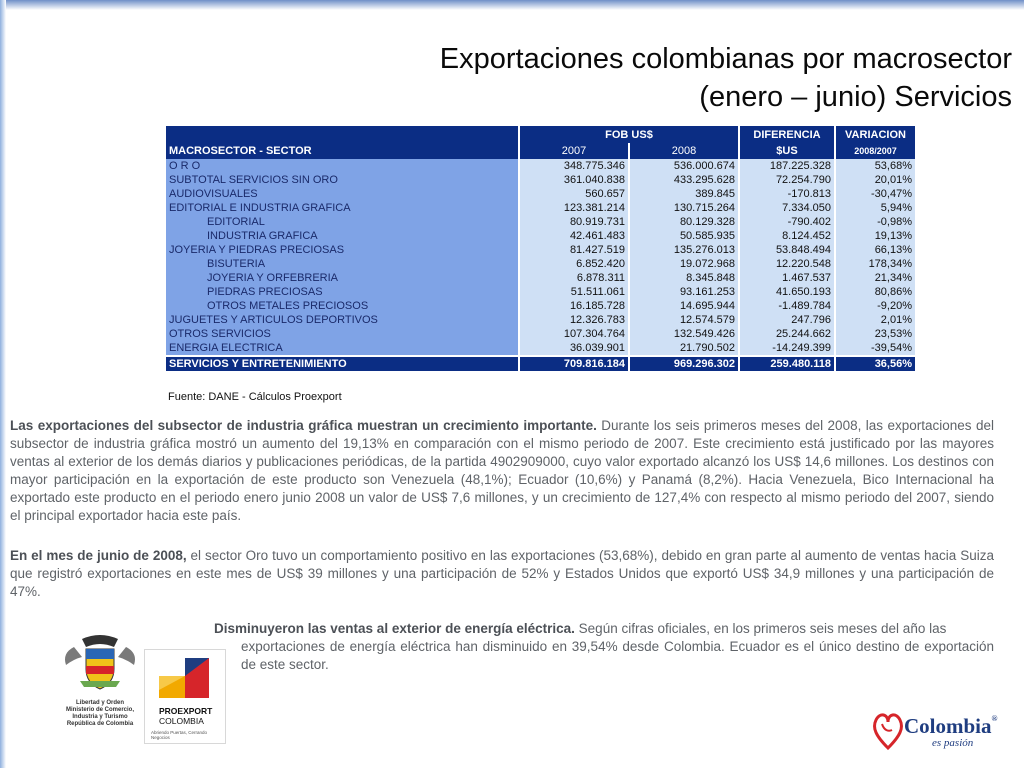 The height and width of the screenshot is (768, 1024). What do you see at coordinates (574, 320) in the screenshot?
I see `row-value-2007: 12.326.783` at bounding box center [574, 320].